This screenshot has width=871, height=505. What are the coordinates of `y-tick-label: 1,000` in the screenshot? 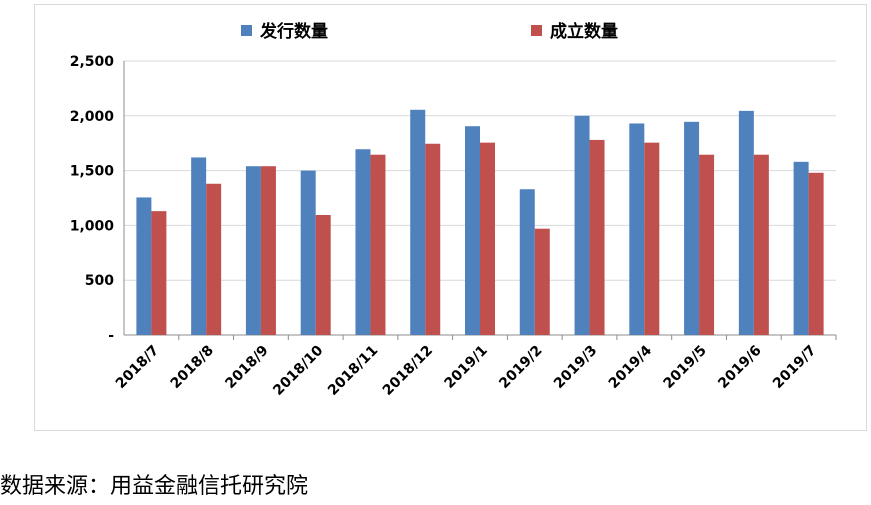 It's located at (92, 226).